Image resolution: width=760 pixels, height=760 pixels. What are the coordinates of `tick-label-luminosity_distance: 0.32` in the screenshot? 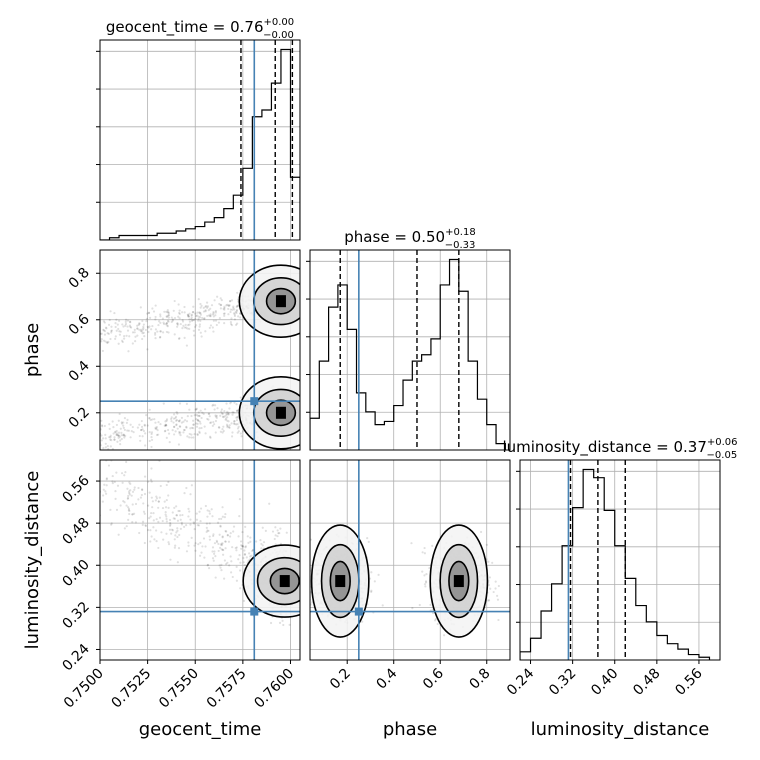 It's located at (75, 615).